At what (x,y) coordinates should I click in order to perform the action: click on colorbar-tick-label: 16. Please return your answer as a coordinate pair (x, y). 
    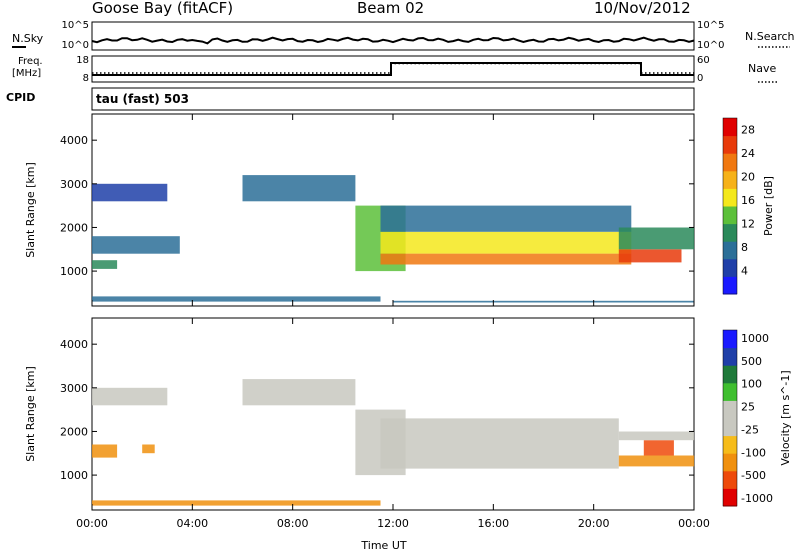
    Looking at the image, I should click on (748, 200).